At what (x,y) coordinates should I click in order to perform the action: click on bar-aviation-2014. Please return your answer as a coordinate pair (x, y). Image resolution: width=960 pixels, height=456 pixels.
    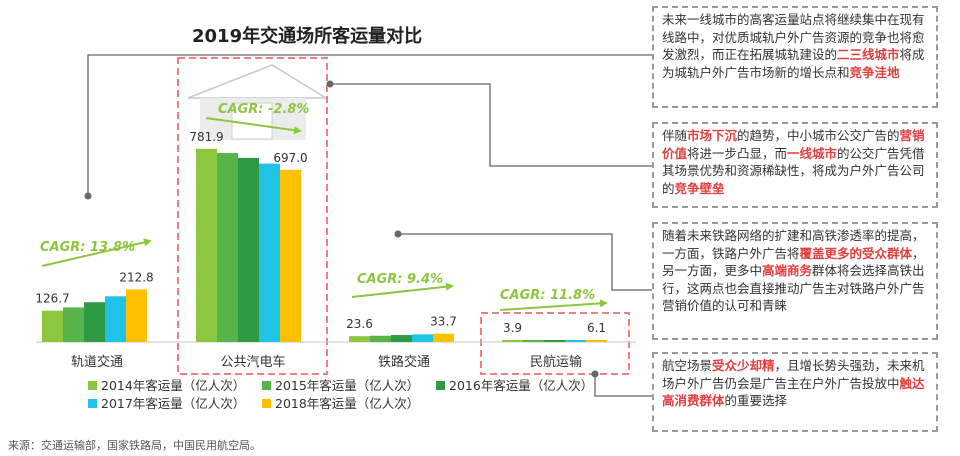
    Looking at the image, I should click on (512, 341).